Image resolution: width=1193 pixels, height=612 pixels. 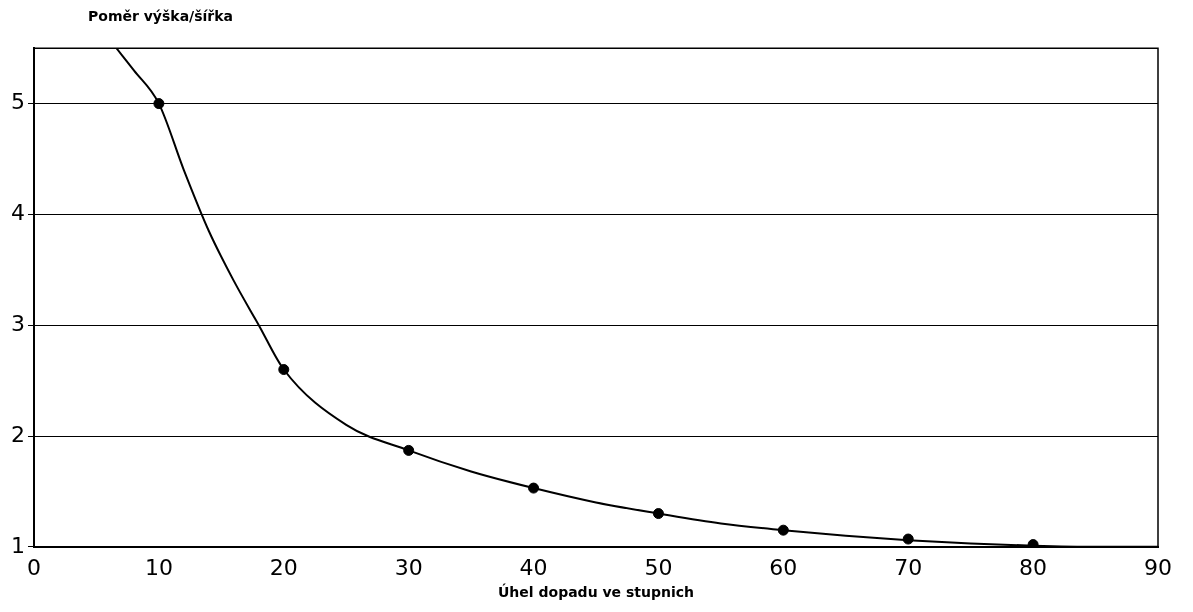 I want to click on y-tick-label: 4, so click(x=18, y=213).